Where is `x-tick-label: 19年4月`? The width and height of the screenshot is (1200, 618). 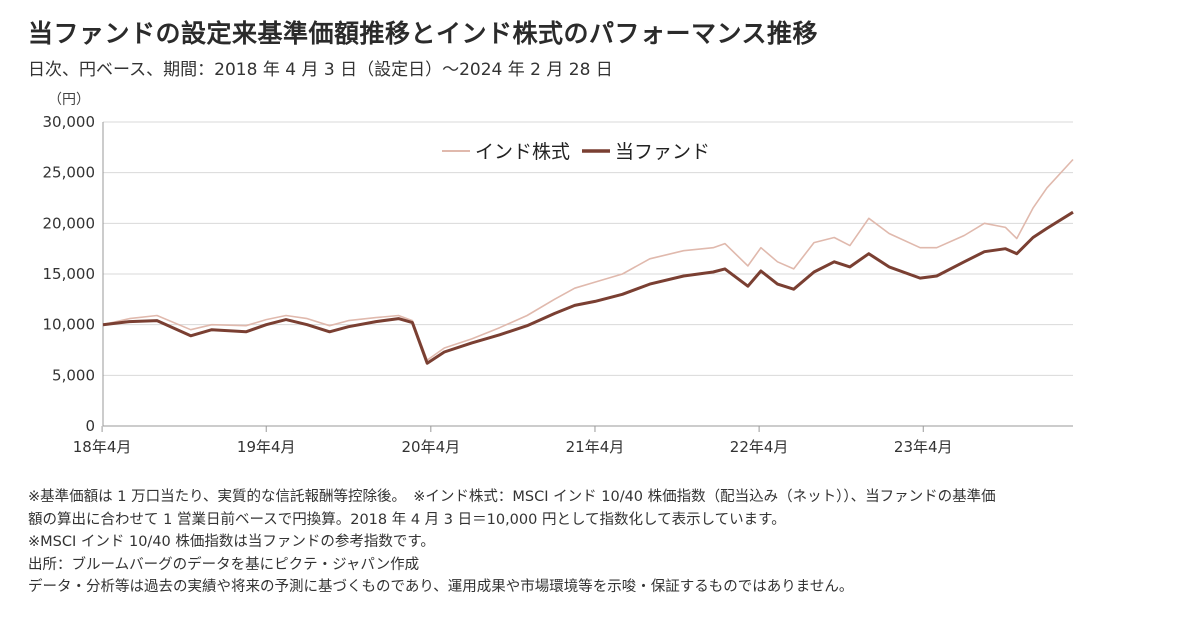 x-tick-label: 19年4月 is located at coordinates (266, 447).